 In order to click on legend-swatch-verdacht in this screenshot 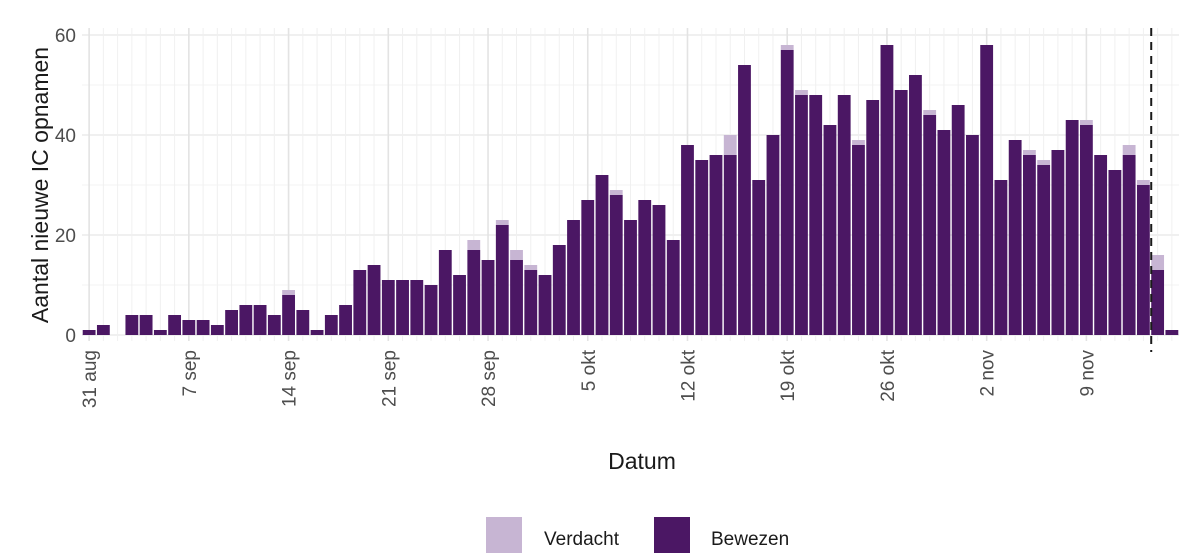, I will do `click(504, 535)`.